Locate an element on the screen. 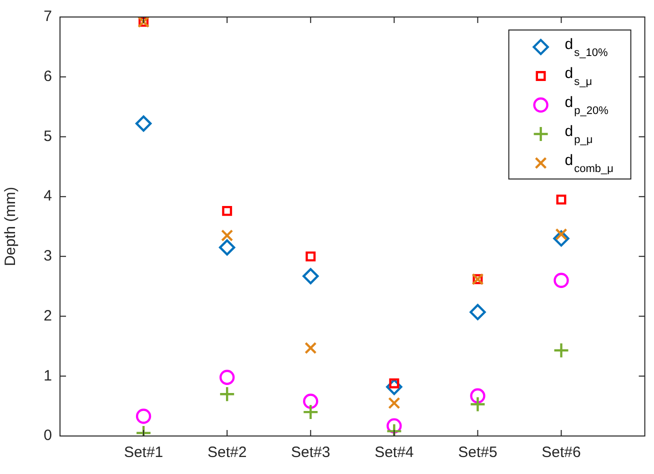 Image resolution: width=654 pixels, height=474 pixels. y-tick-label: 5 is located at coordinates (48, 136).